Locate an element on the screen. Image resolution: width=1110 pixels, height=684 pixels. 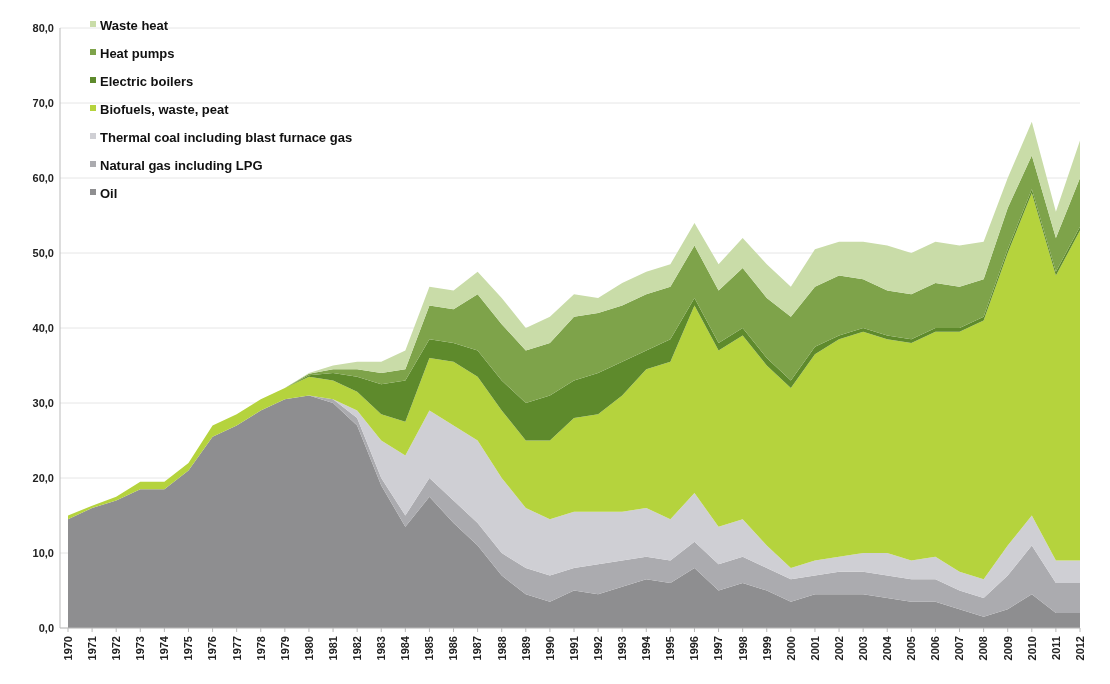
x-tick-label: 1991 is located at coordinates (573, 648).